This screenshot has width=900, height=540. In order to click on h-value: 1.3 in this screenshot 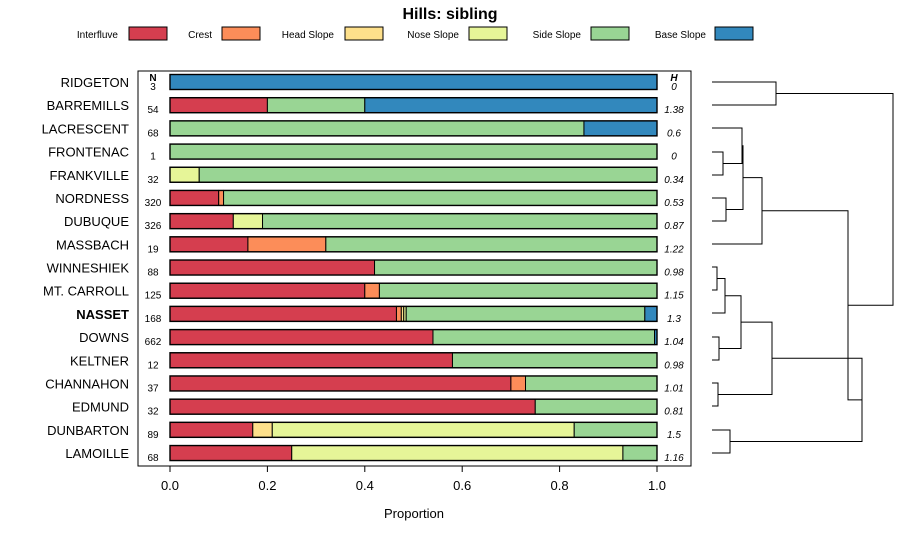, I will do `click(674, 319)`.